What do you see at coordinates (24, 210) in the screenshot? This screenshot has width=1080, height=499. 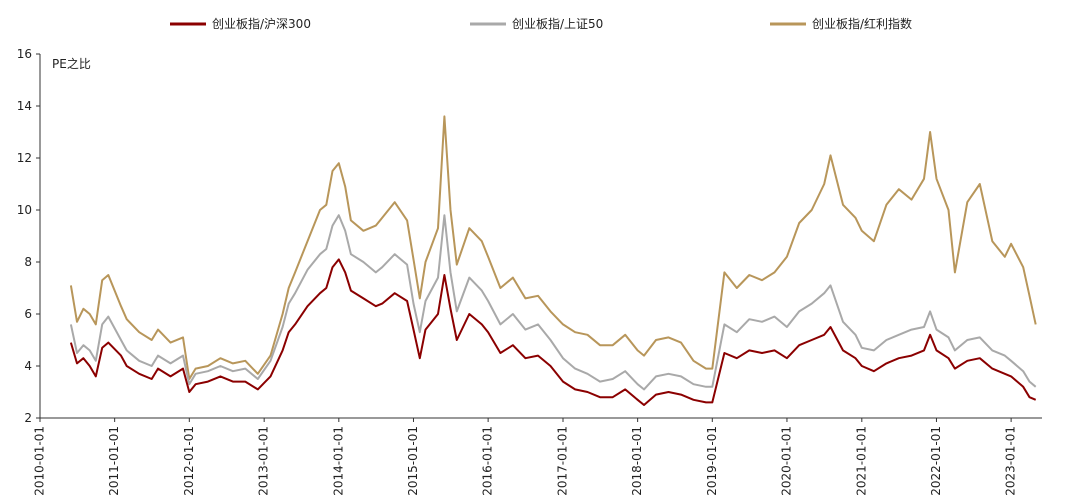 I see `y-tick-label: 10` at bounding box center [24, 210].